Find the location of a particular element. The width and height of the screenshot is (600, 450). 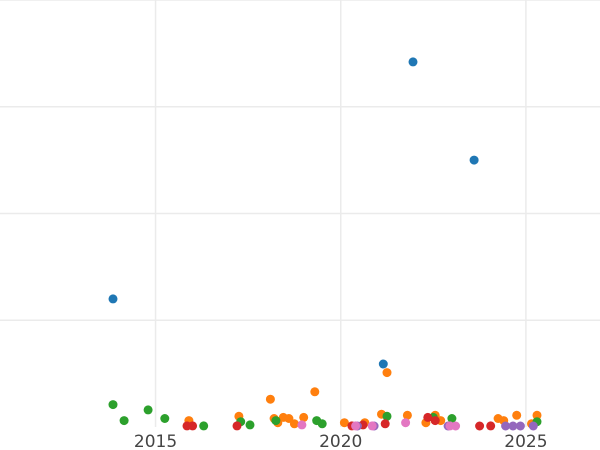

x-tick-label-0: 2015 is located at coordinates (155, 441).